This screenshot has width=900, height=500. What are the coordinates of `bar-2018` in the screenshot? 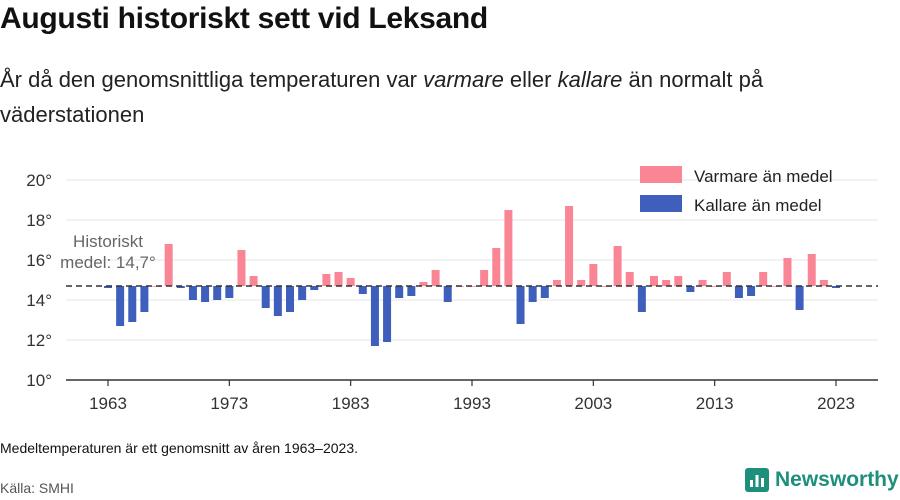 It's located at (775, 286).